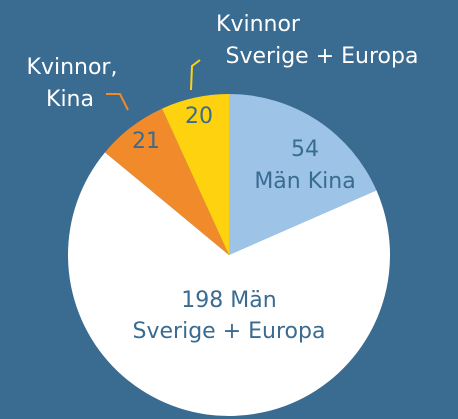  Describe the element at coordinates (228, 300) in the screenshot. I see `category-label: 198 Män` at that location.